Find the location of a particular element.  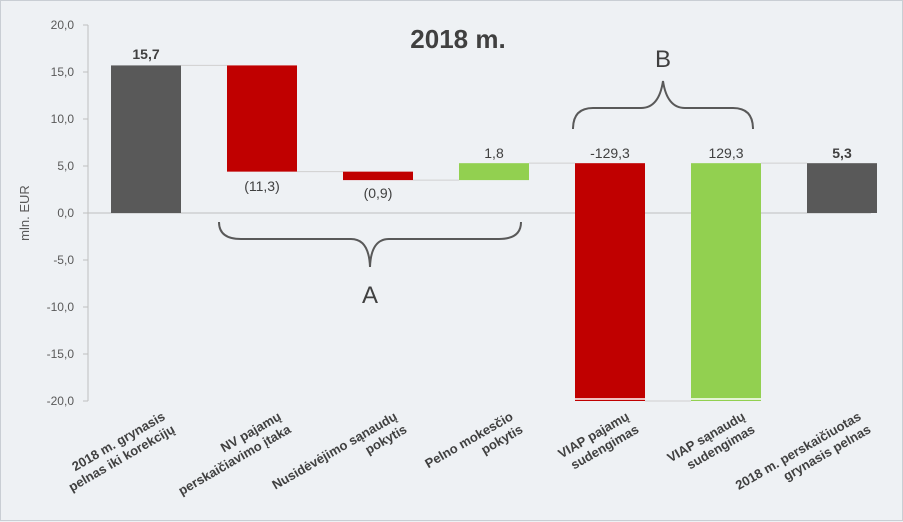

data-label-7: 5,3 is located at coordinates (842, 153).